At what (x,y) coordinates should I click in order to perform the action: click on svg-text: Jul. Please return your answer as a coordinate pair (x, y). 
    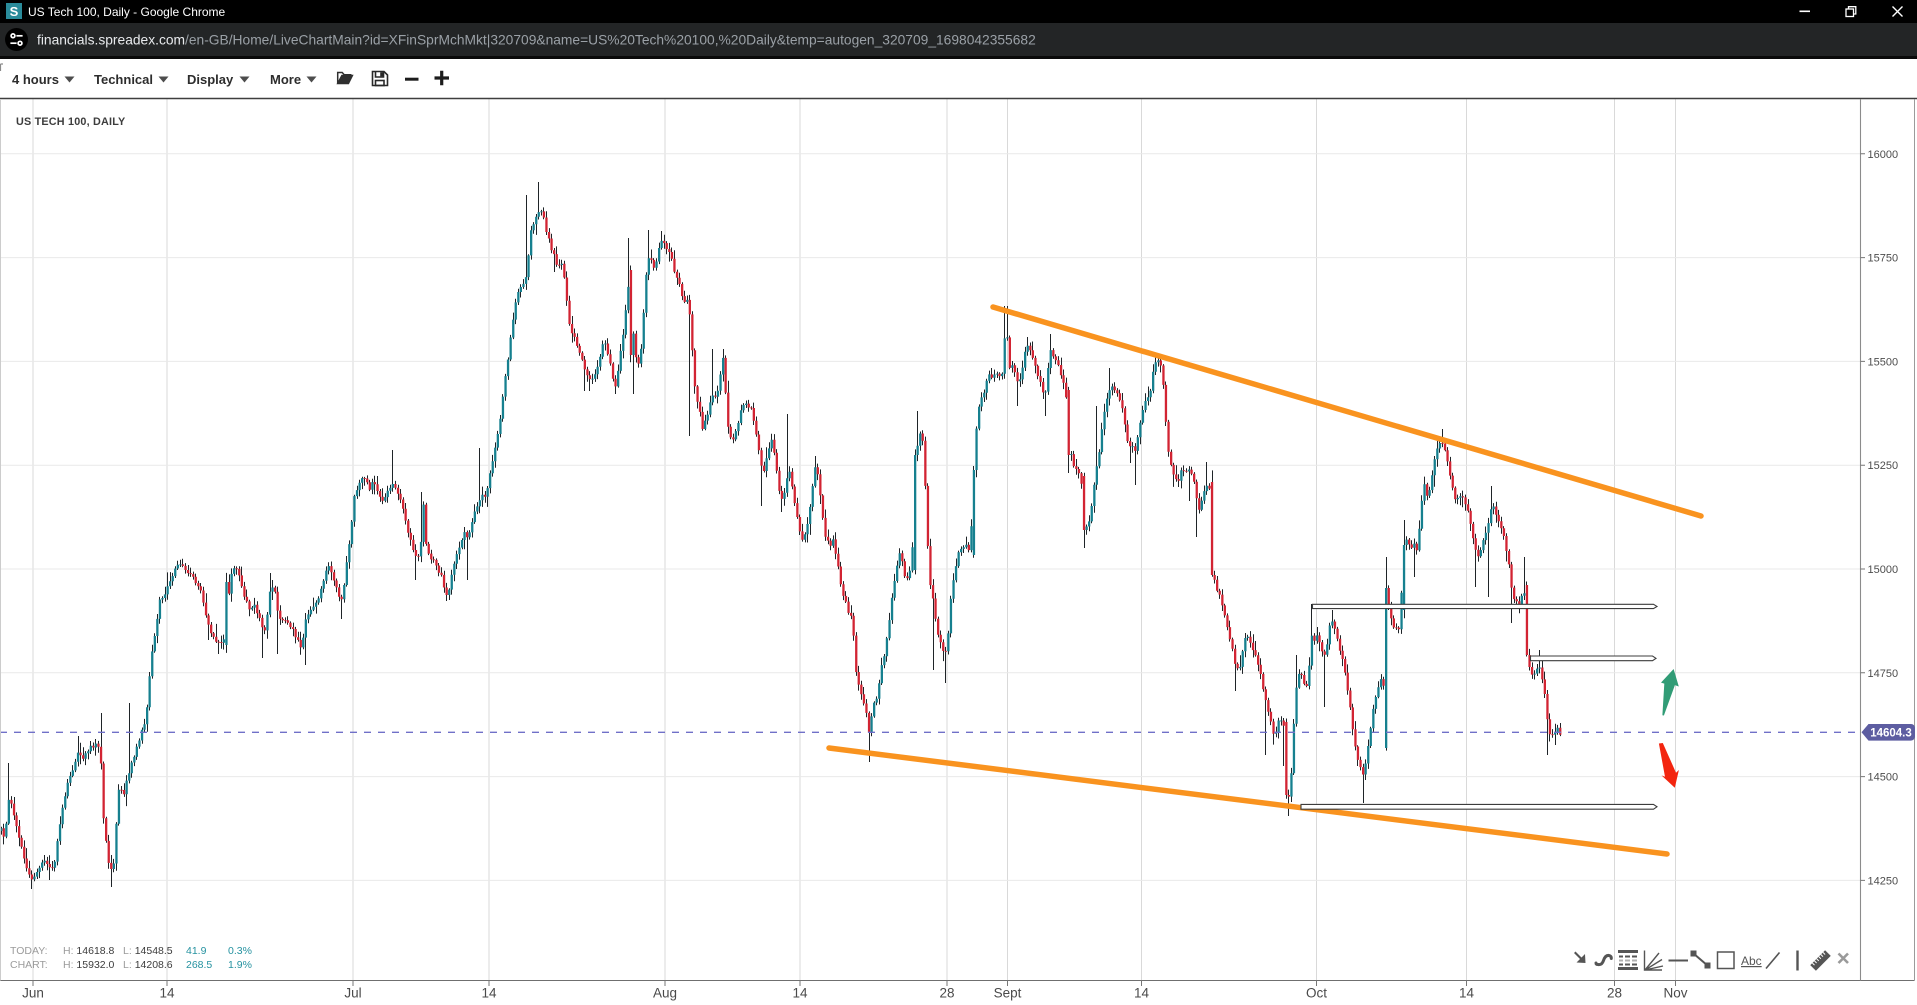
    Looking at the image, I should click on (352, 993).